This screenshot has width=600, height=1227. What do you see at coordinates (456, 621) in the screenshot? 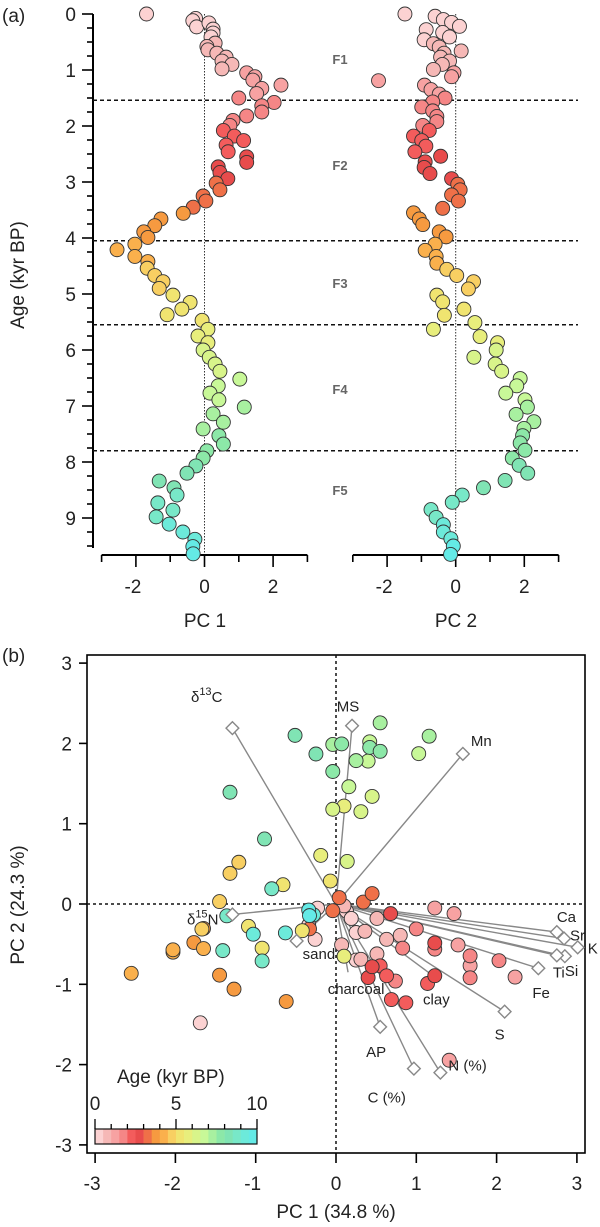
I see `pc2-axis-label-top: PC 2` at bounding box center [456, 621].